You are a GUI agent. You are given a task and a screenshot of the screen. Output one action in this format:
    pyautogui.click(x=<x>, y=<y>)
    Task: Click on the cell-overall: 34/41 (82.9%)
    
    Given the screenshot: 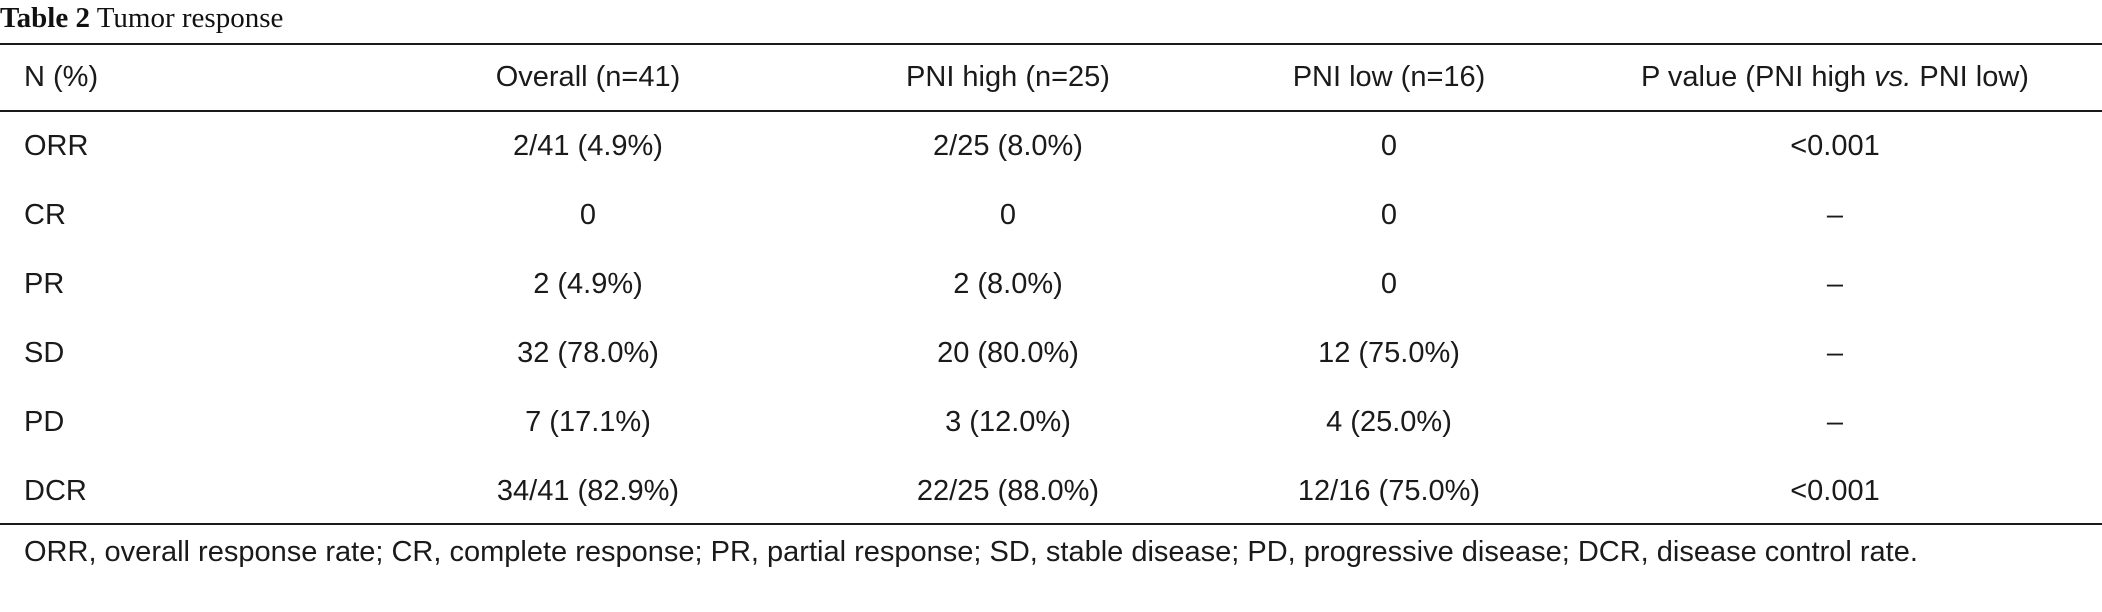 What is the action you would take?
    pyautogui.click(x=588, y=491)
    